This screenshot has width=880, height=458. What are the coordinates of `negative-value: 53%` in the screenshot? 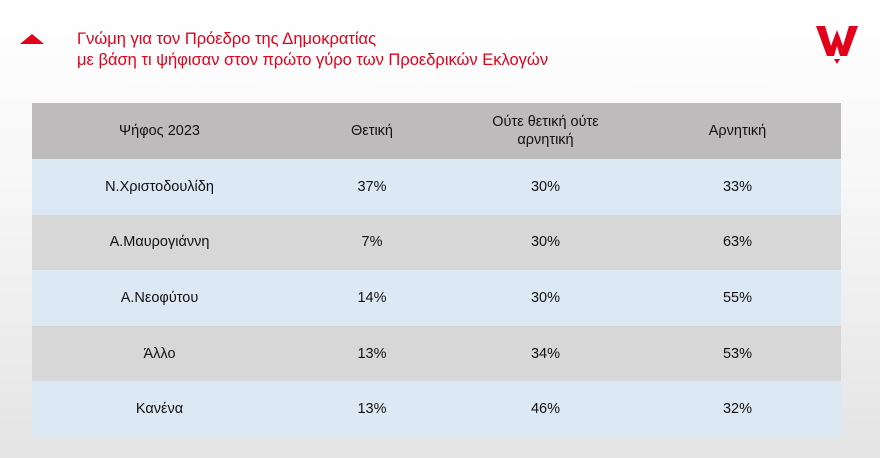 It's located at (737, 353).